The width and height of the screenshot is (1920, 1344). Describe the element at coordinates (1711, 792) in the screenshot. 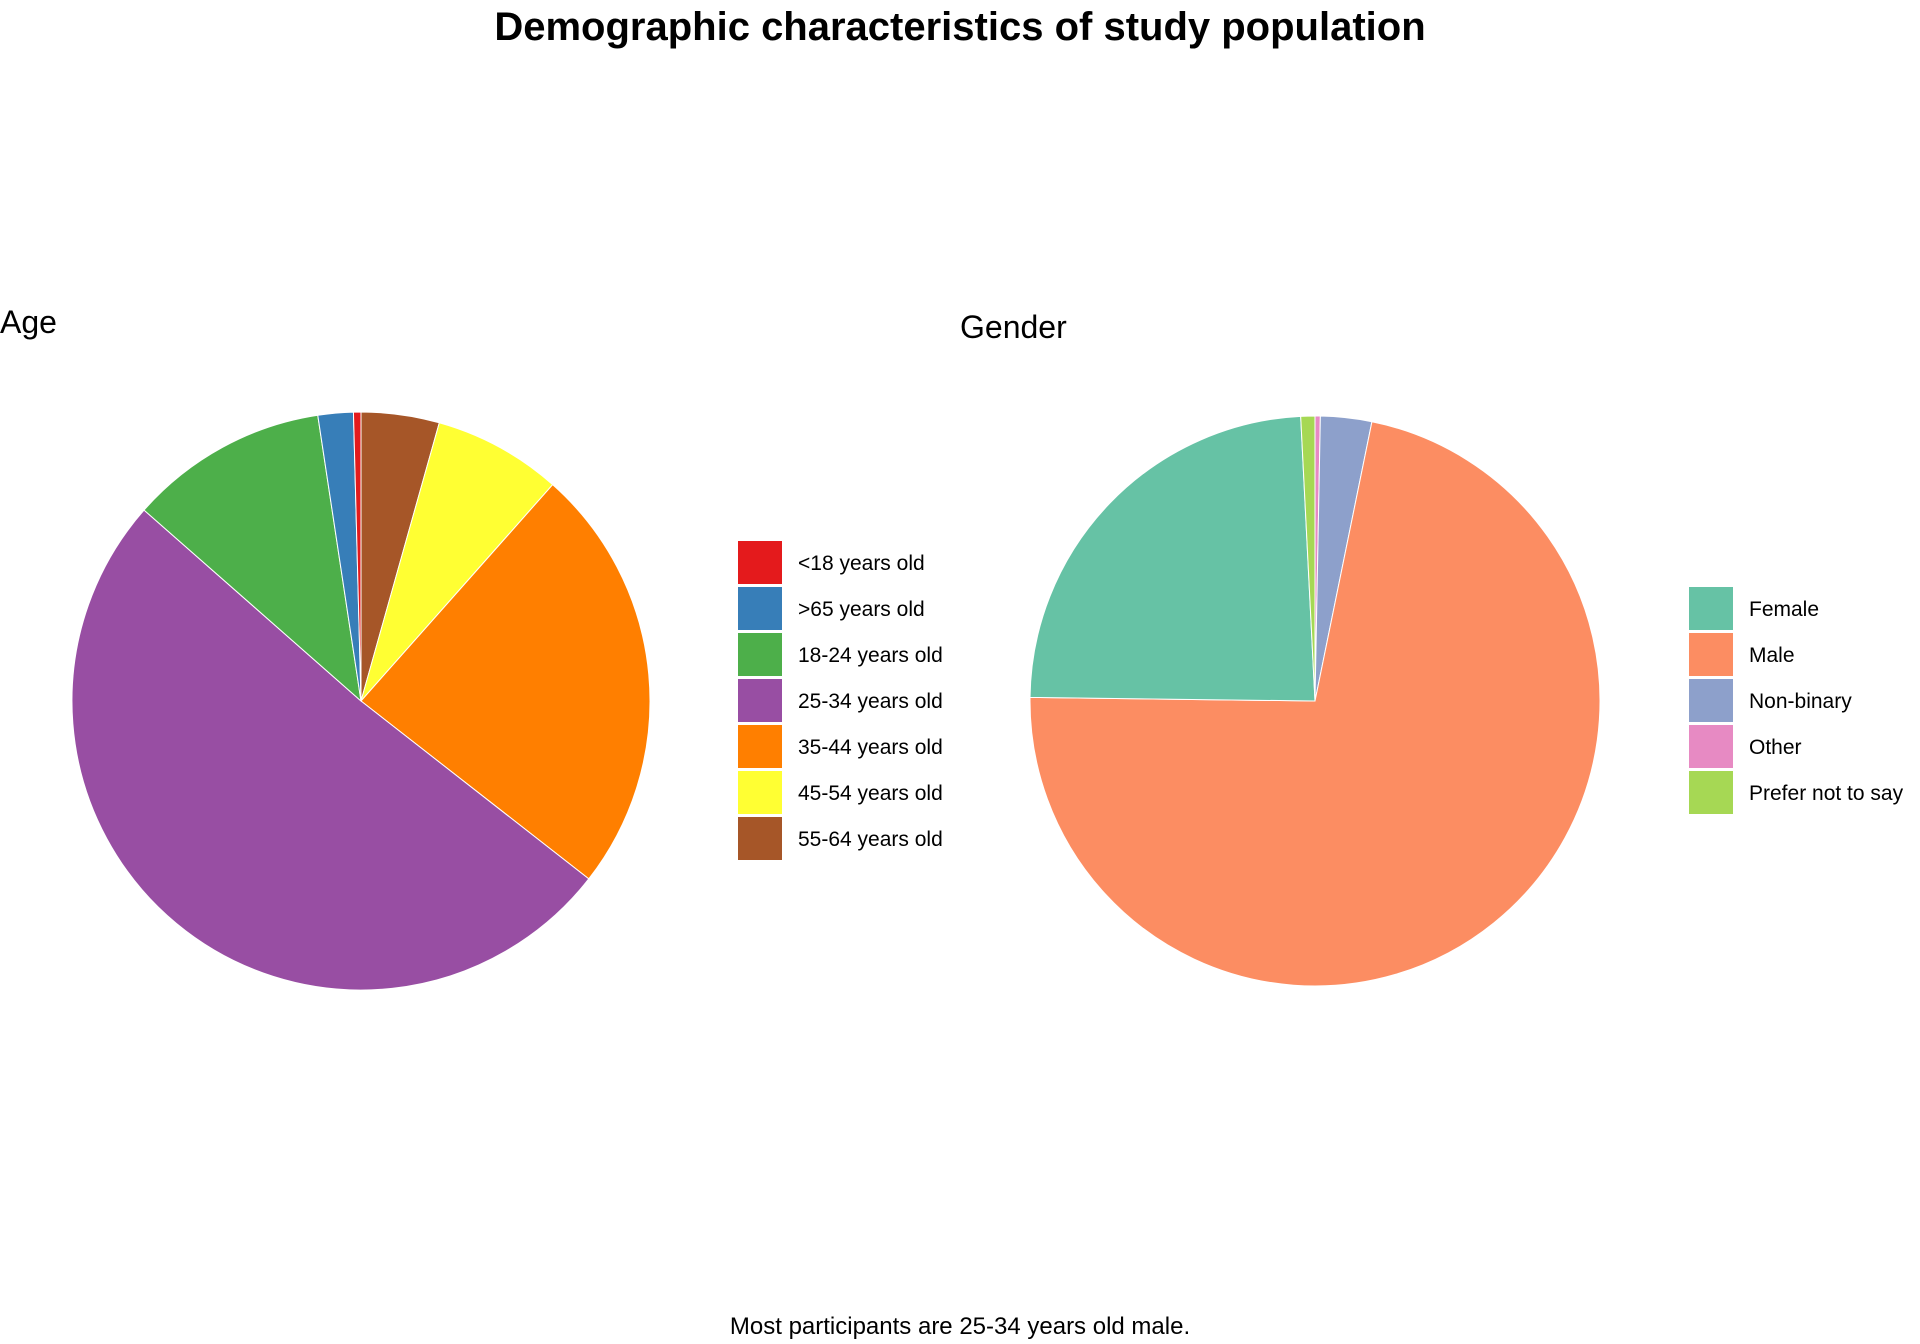

I see `gender-legend-swatch-prefer-not-to-say` at that location.